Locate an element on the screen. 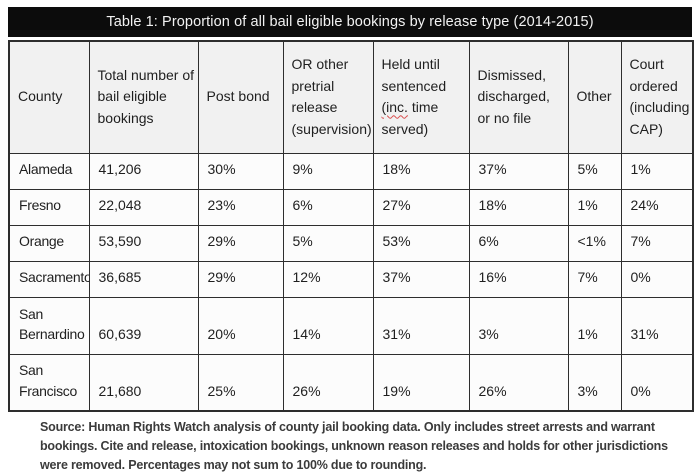 The image size is (700, 474). county-cell: Orange is located at coordinates (49, 243).